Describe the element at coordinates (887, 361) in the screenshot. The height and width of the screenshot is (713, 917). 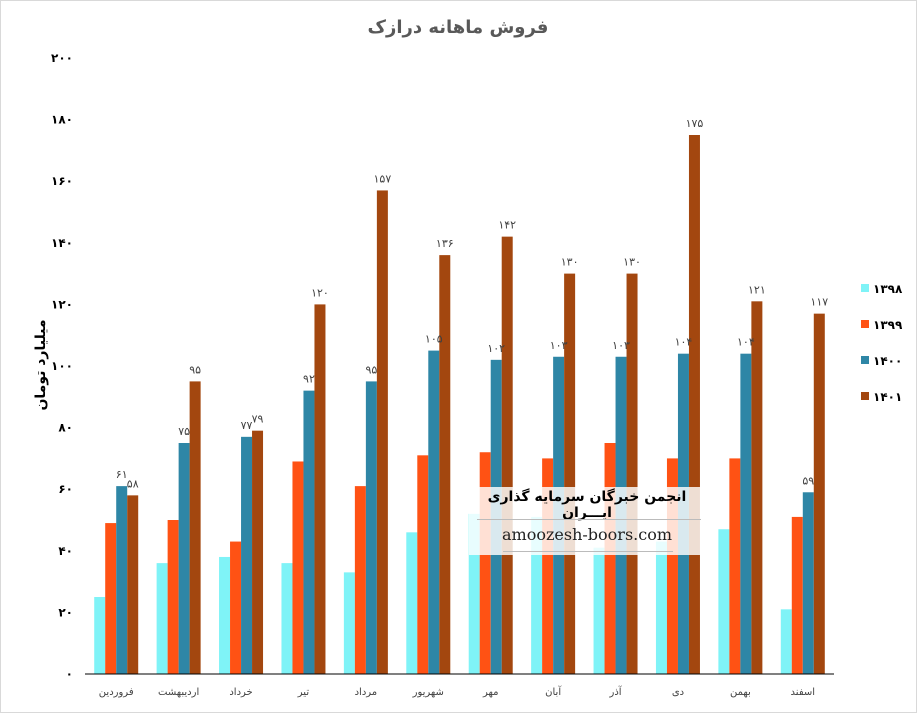
I see `legend-label: ۱۴۰۰` at that location.